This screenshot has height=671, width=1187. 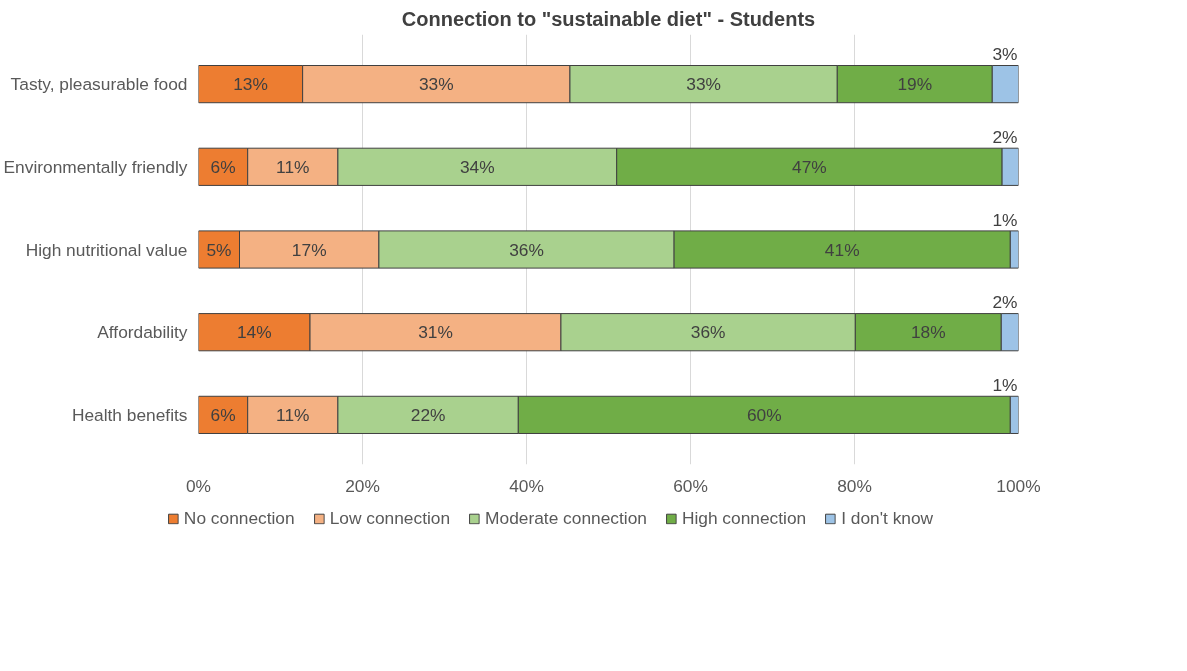 What do you see at coordinates (854, 485) in the screenshot?
I see `x-tick-label: 80%` at bounding box center [854, 485].